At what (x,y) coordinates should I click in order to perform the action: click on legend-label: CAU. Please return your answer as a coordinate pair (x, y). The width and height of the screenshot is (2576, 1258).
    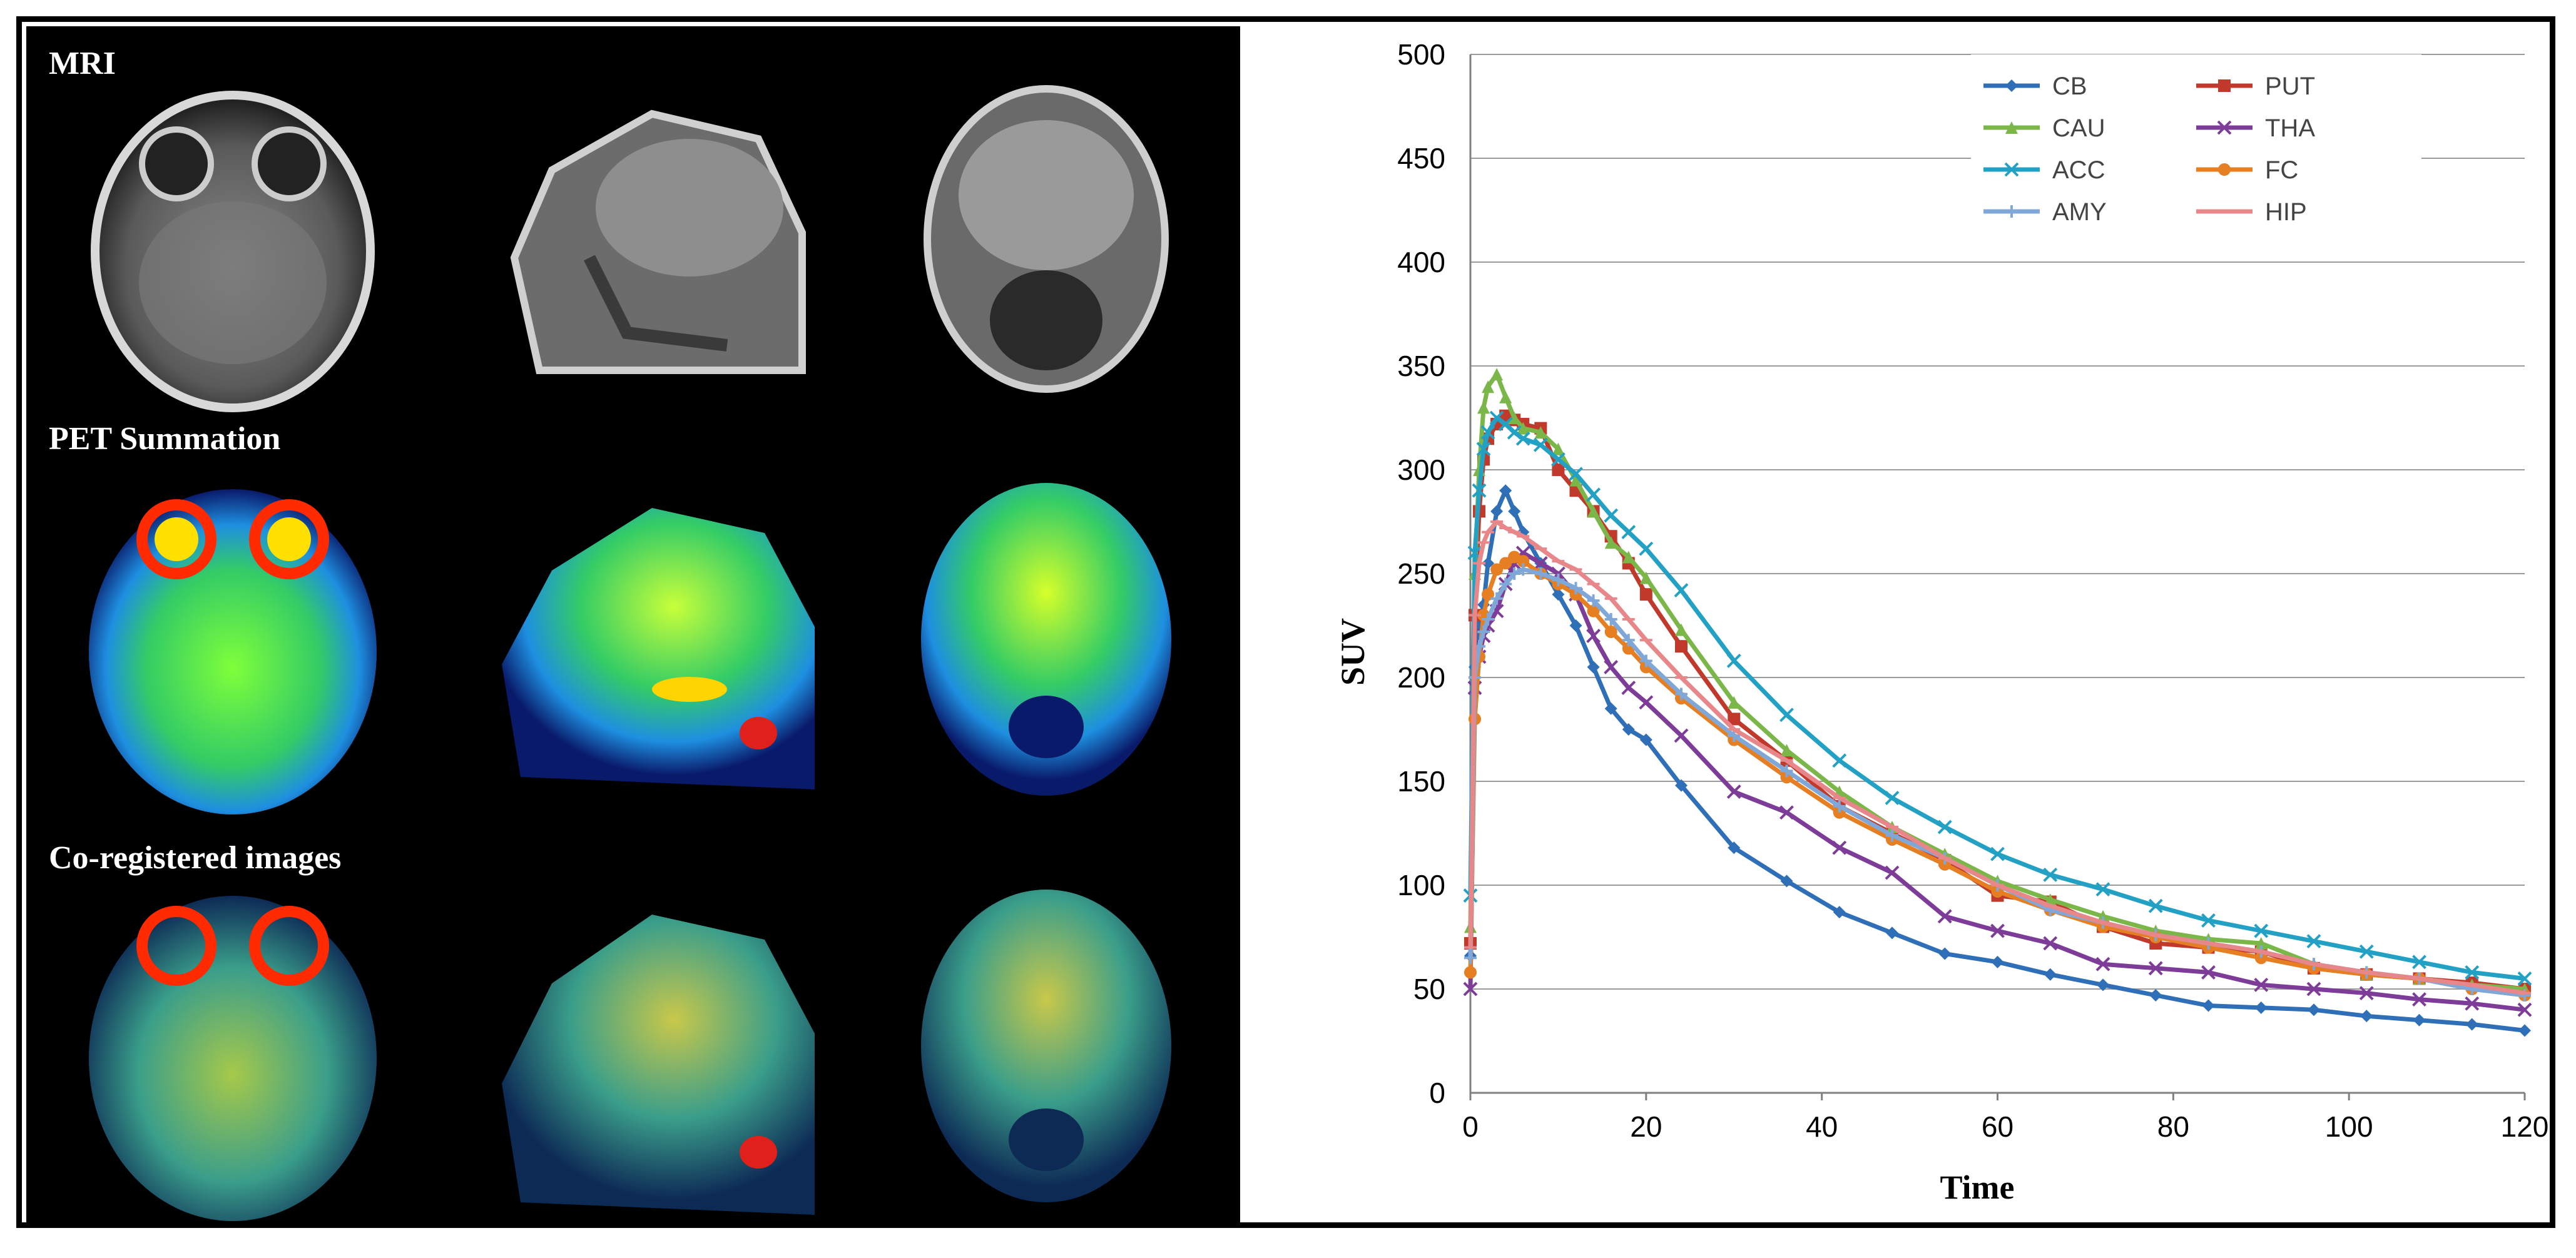
    Looking at the image, I should click on (2078, 128).